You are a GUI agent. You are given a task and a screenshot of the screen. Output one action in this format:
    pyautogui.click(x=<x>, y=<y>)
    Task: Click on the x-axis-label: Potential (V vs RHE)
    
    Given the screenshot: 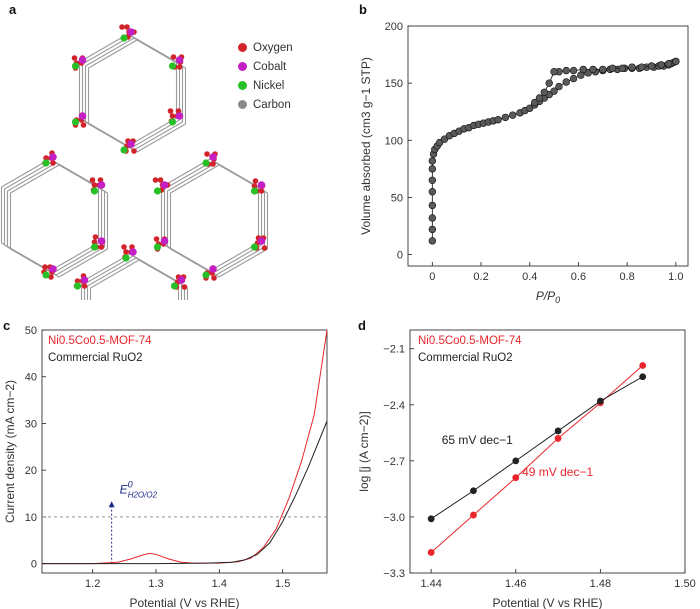 What is the action you would take?
    pyautogui.click(x=184, y=602)
    